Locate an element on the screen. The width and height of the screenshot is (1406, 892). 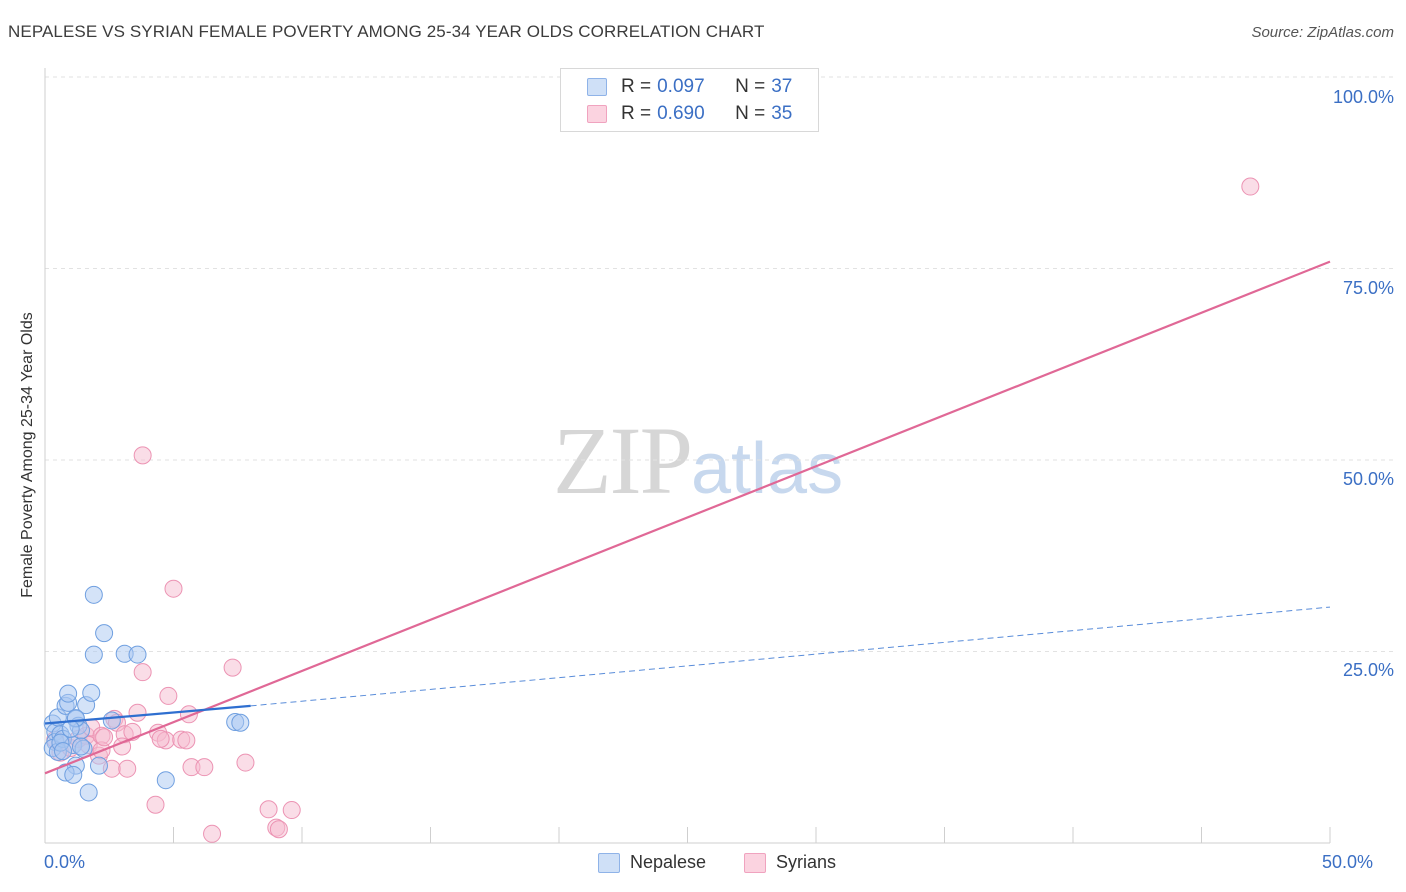
legend-item-nepalese: Nepalese is located at coordinates (652, 862).